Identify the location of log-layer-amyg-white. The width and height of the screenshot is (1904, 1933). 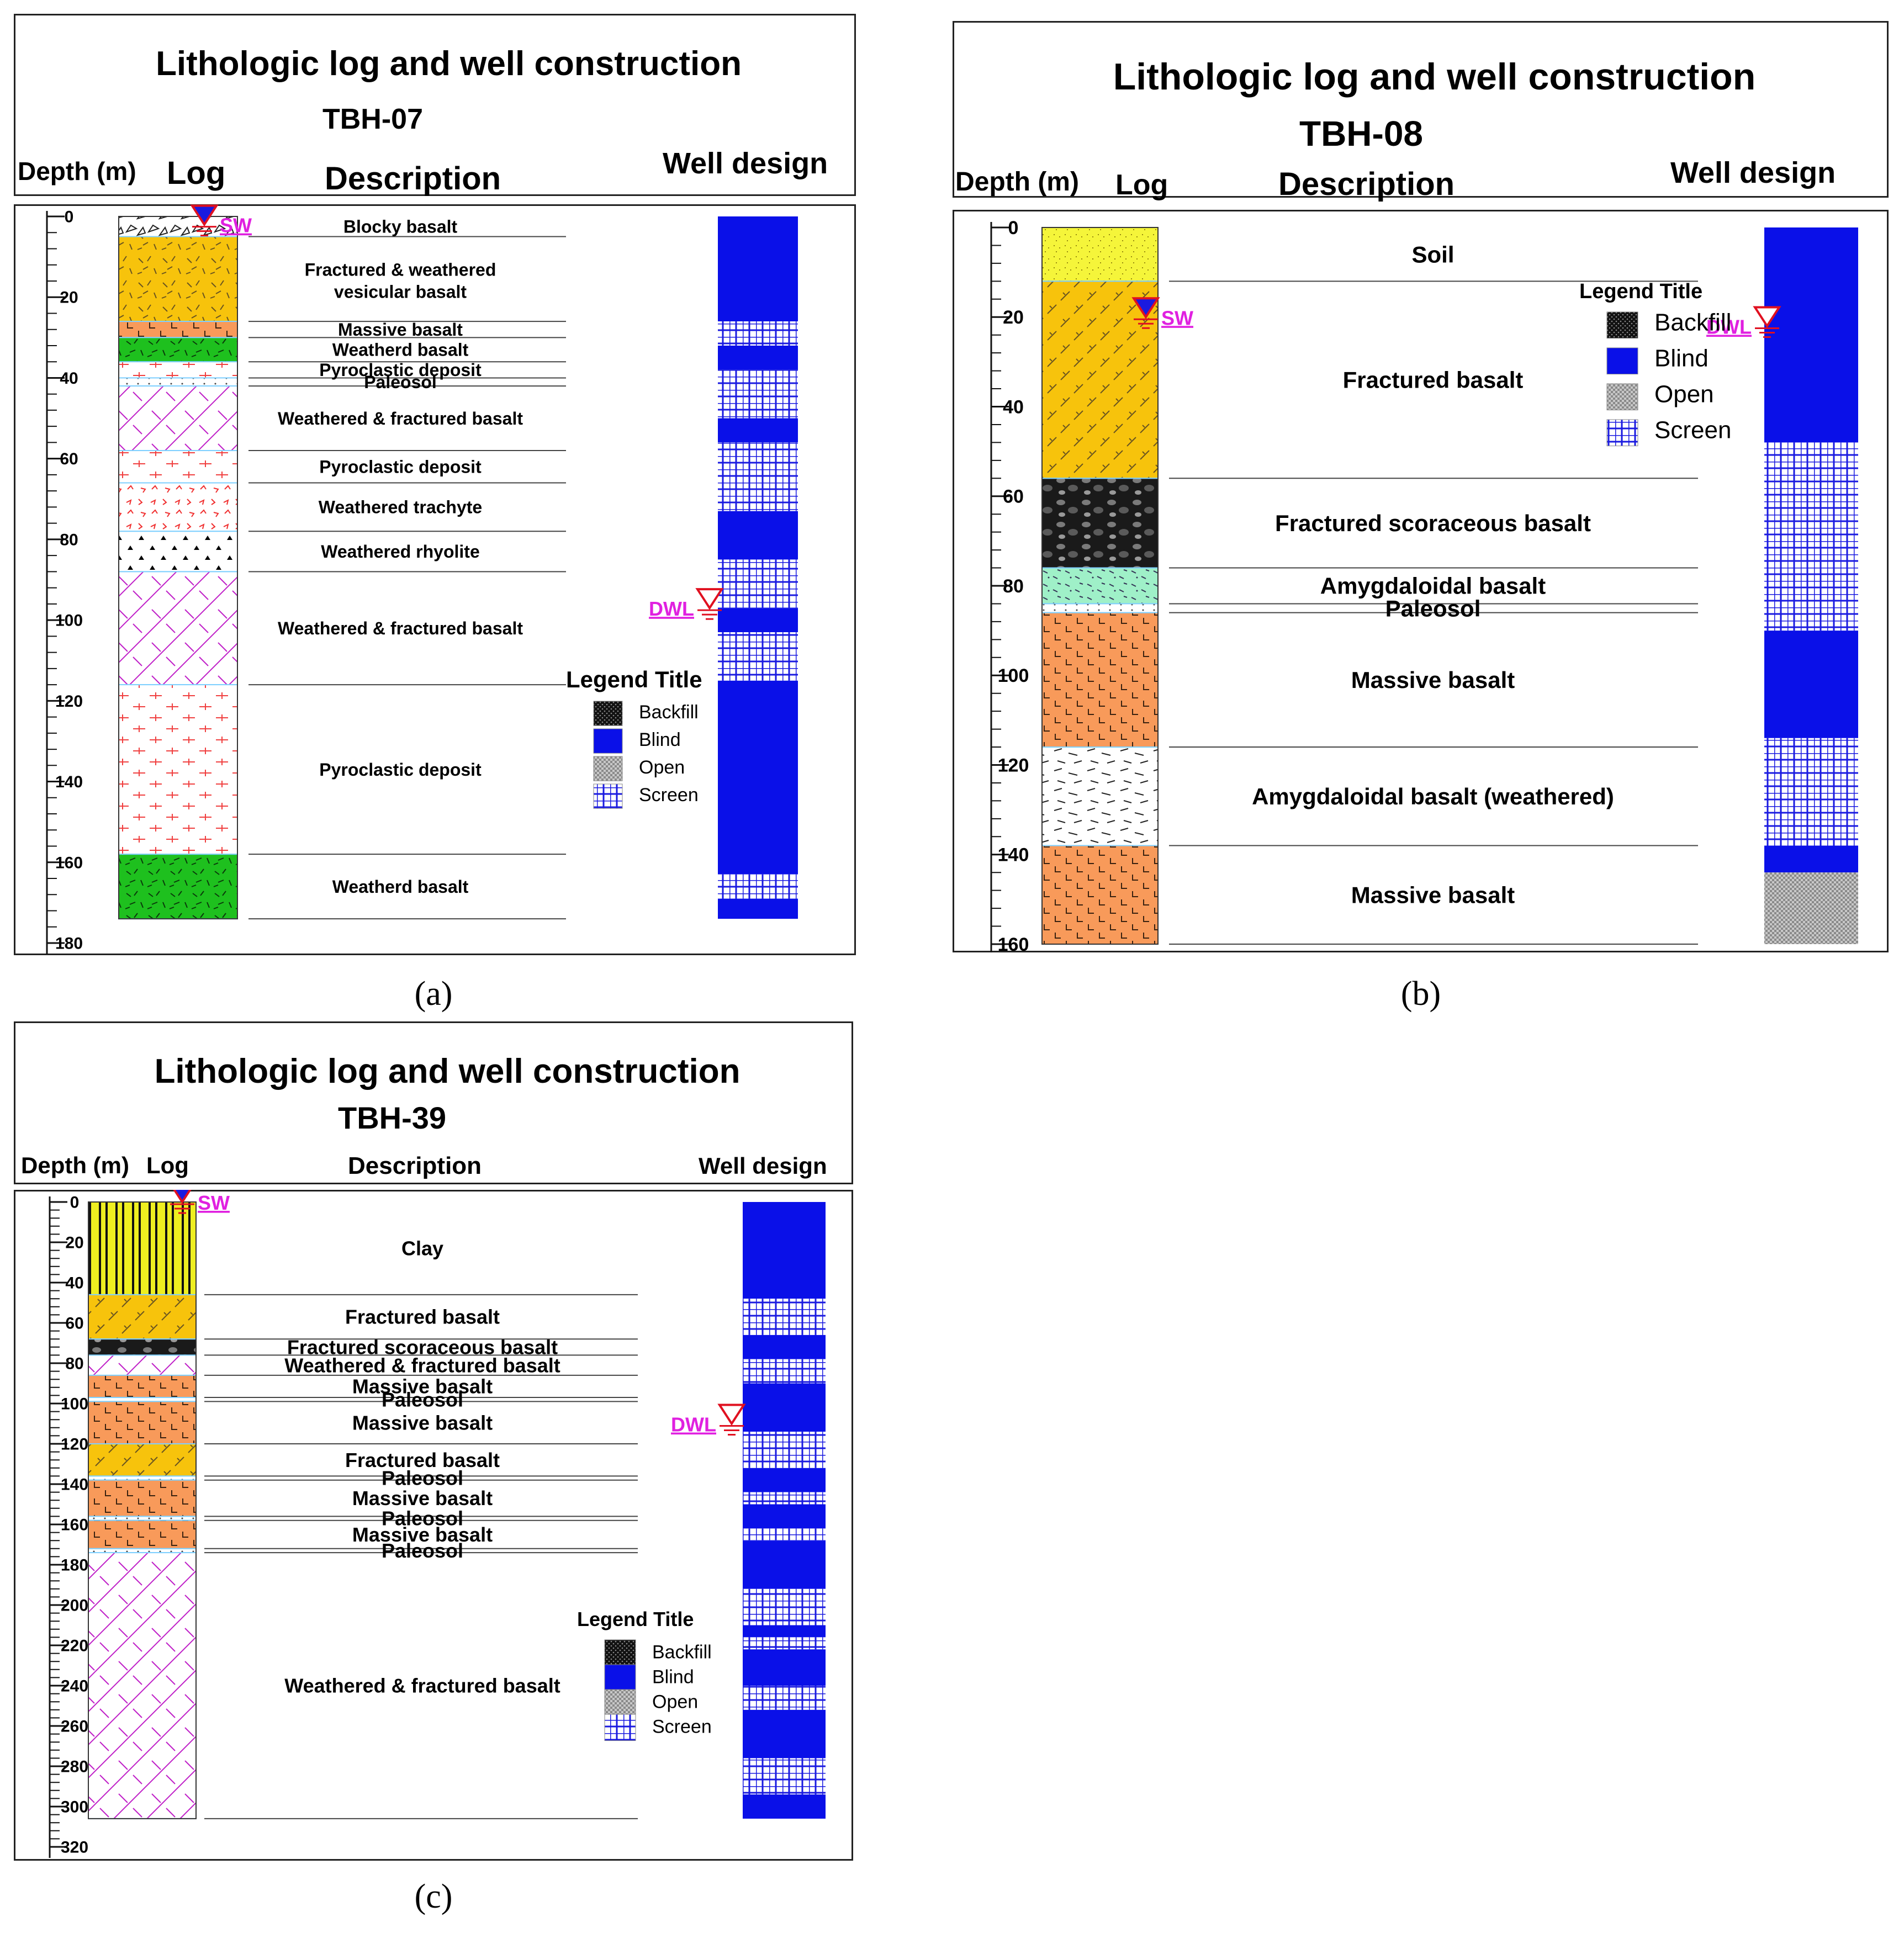
(1100, 796).